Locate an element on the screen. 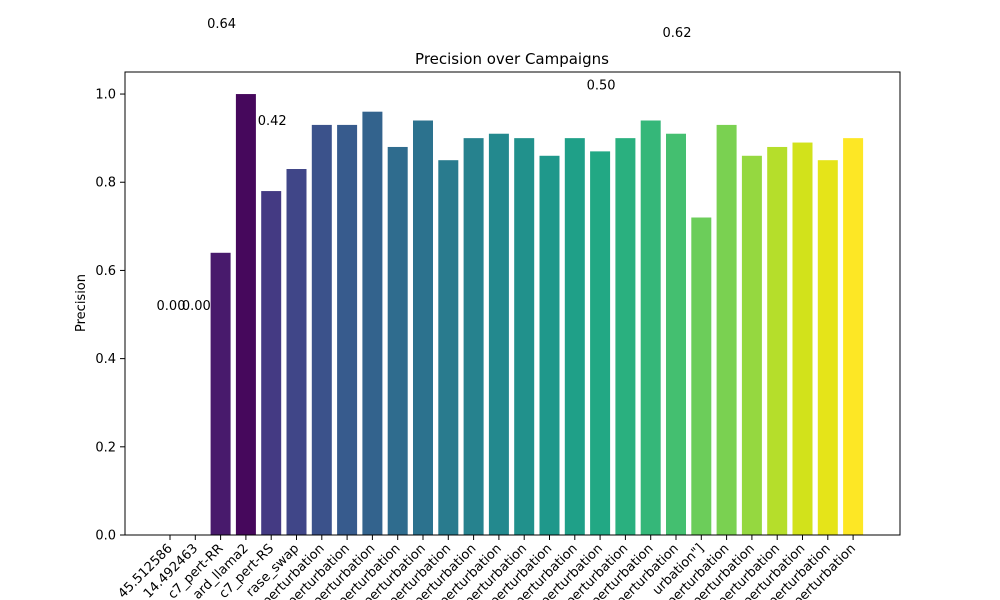  chart-title: Precision over Campaigns is located at coordinates (512, 59).